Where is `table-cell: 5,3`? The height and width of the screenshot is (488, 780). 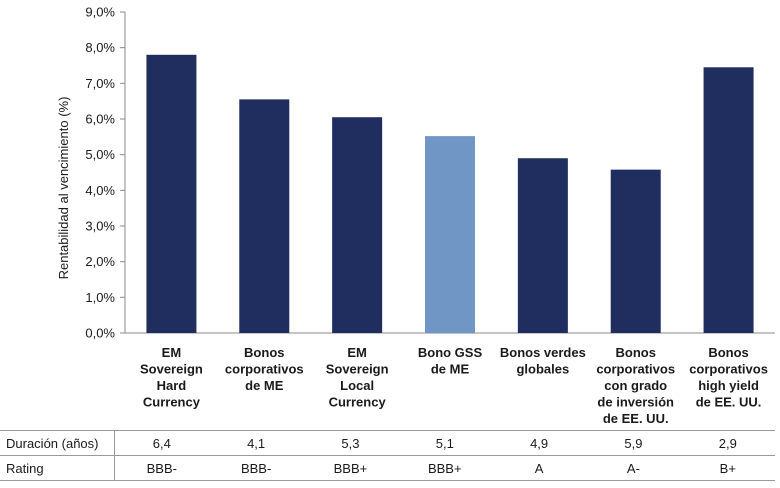
table-cell: 5,3 is located at coordinates (350, 443).